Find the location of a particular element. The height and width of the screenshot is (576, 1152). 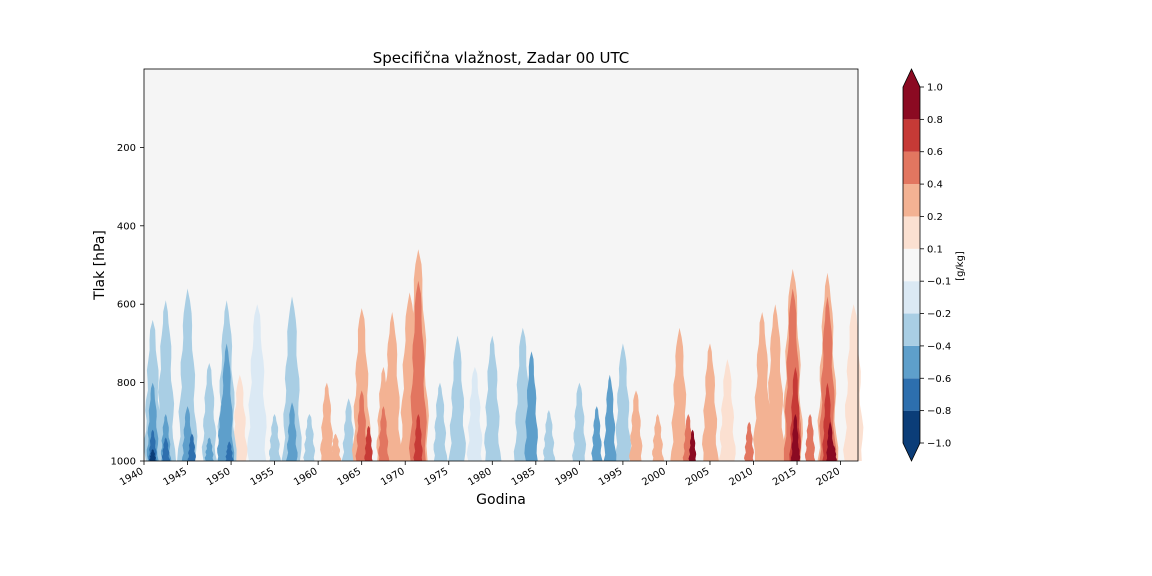

colorbar-tick-label: 0.1 is located at coordinates (935, 249).